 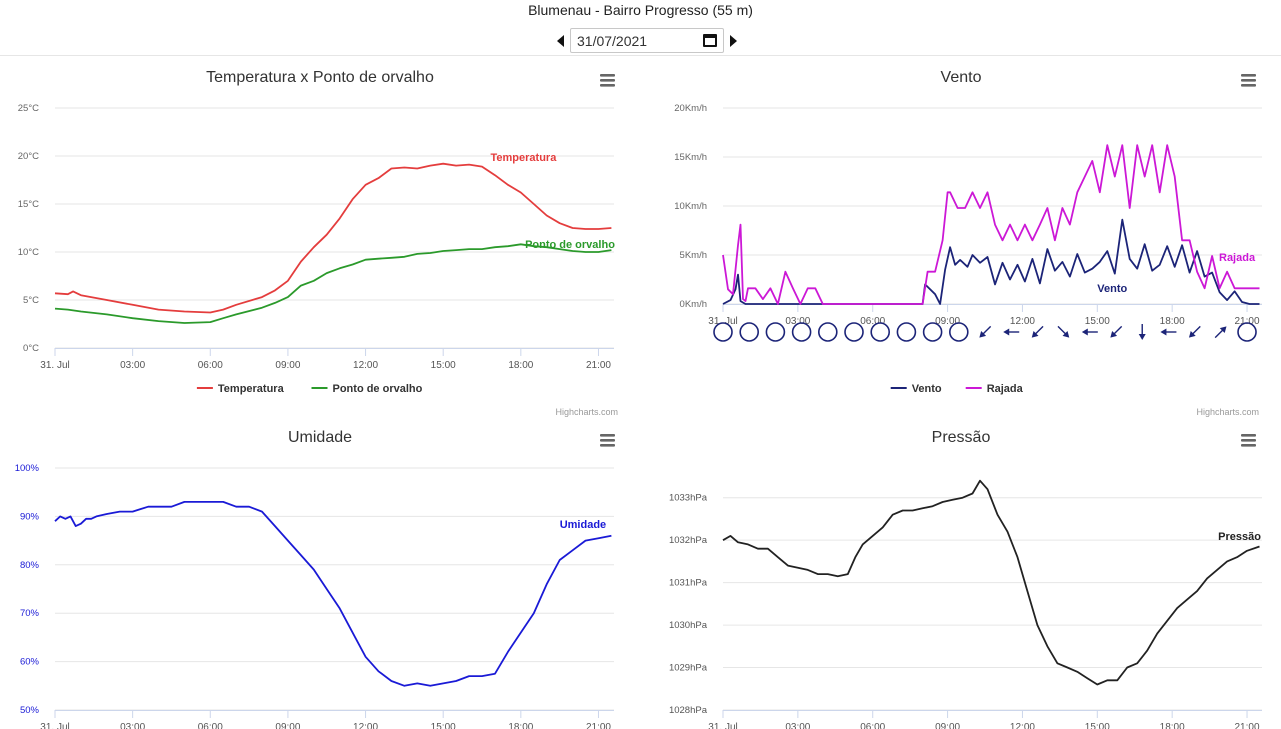 What do you see at coordinates (1237, 258) in the screenshot?
I see `series-label: Rajada` at bounding box center [1237, 258].